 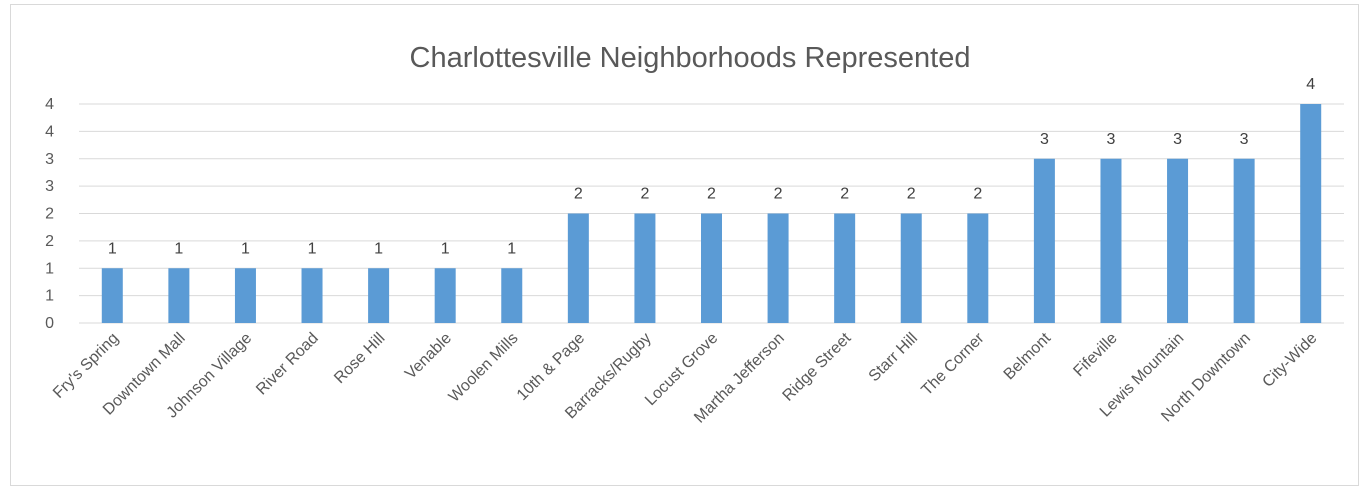 I want to click on x-category-label: Fifeville, so click(x=1095, y=355).